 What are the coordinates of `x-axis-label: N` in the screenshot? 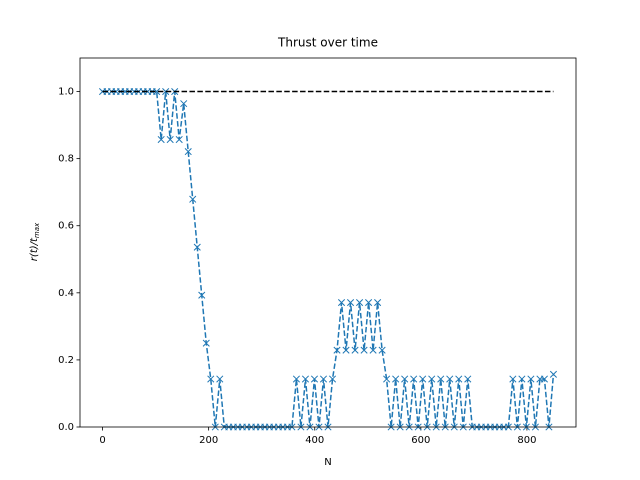 It's located at (327, 462).